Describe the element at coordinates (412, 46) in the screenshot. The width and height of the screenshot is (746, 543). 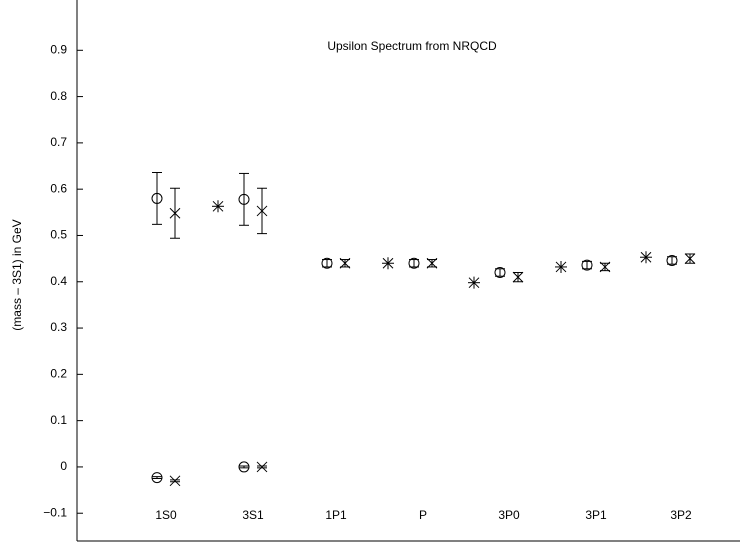
I see `chart-title: Upsilon Spectrum from NRQCD` at that location.